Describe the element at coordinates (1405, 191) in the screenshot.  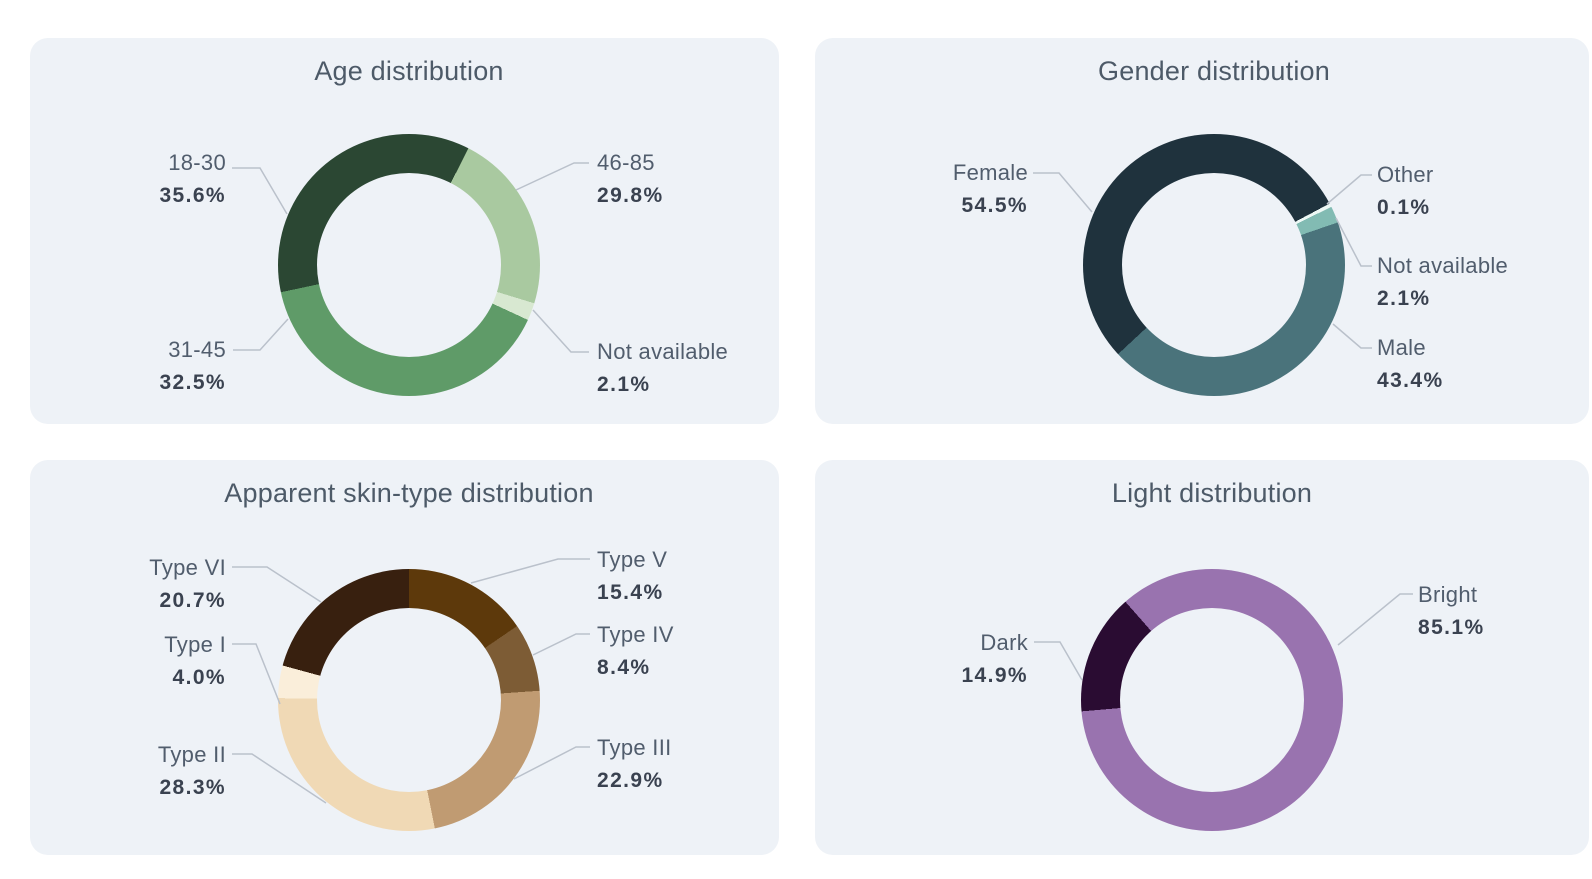
I see `slice-callout: Other 0.1%` at that location.